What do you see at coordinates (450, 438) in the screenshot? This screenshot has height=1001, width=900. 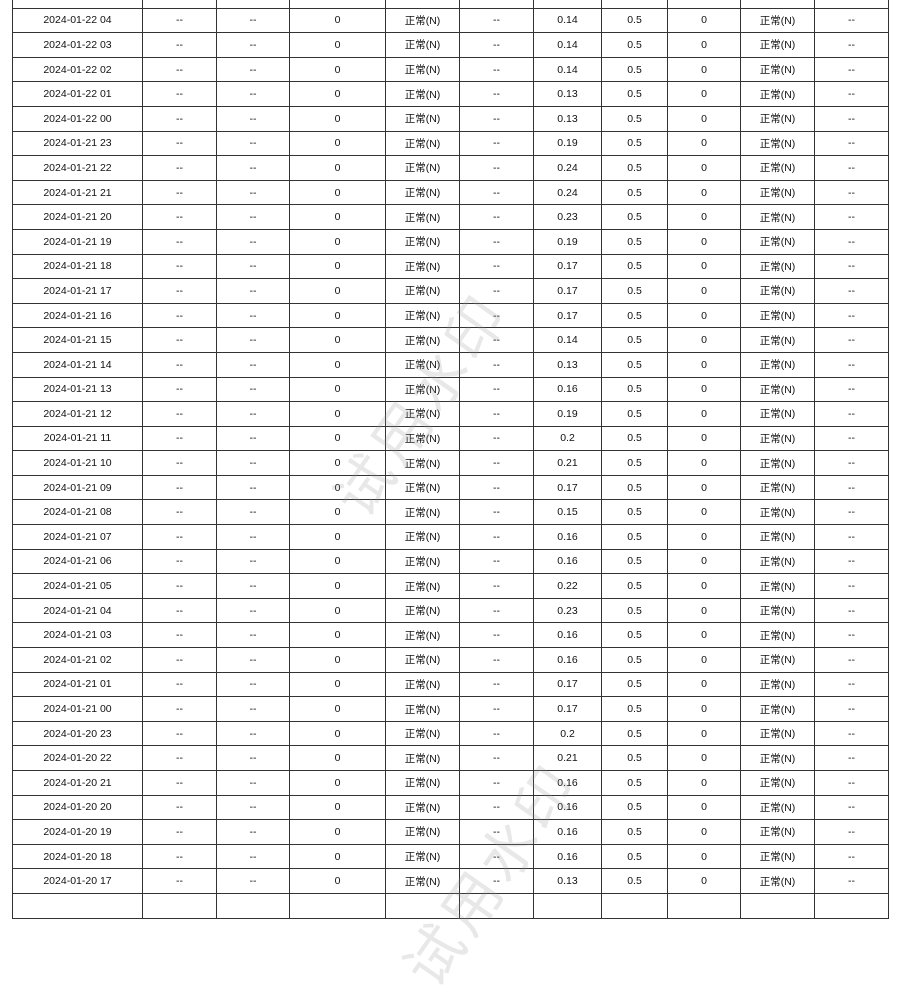 I see `table-row: 2024-01-21 11 -- -- 0 正常(N) -- 0.2 0.5 0 正常(N) --` at bounding box center [450, 438].